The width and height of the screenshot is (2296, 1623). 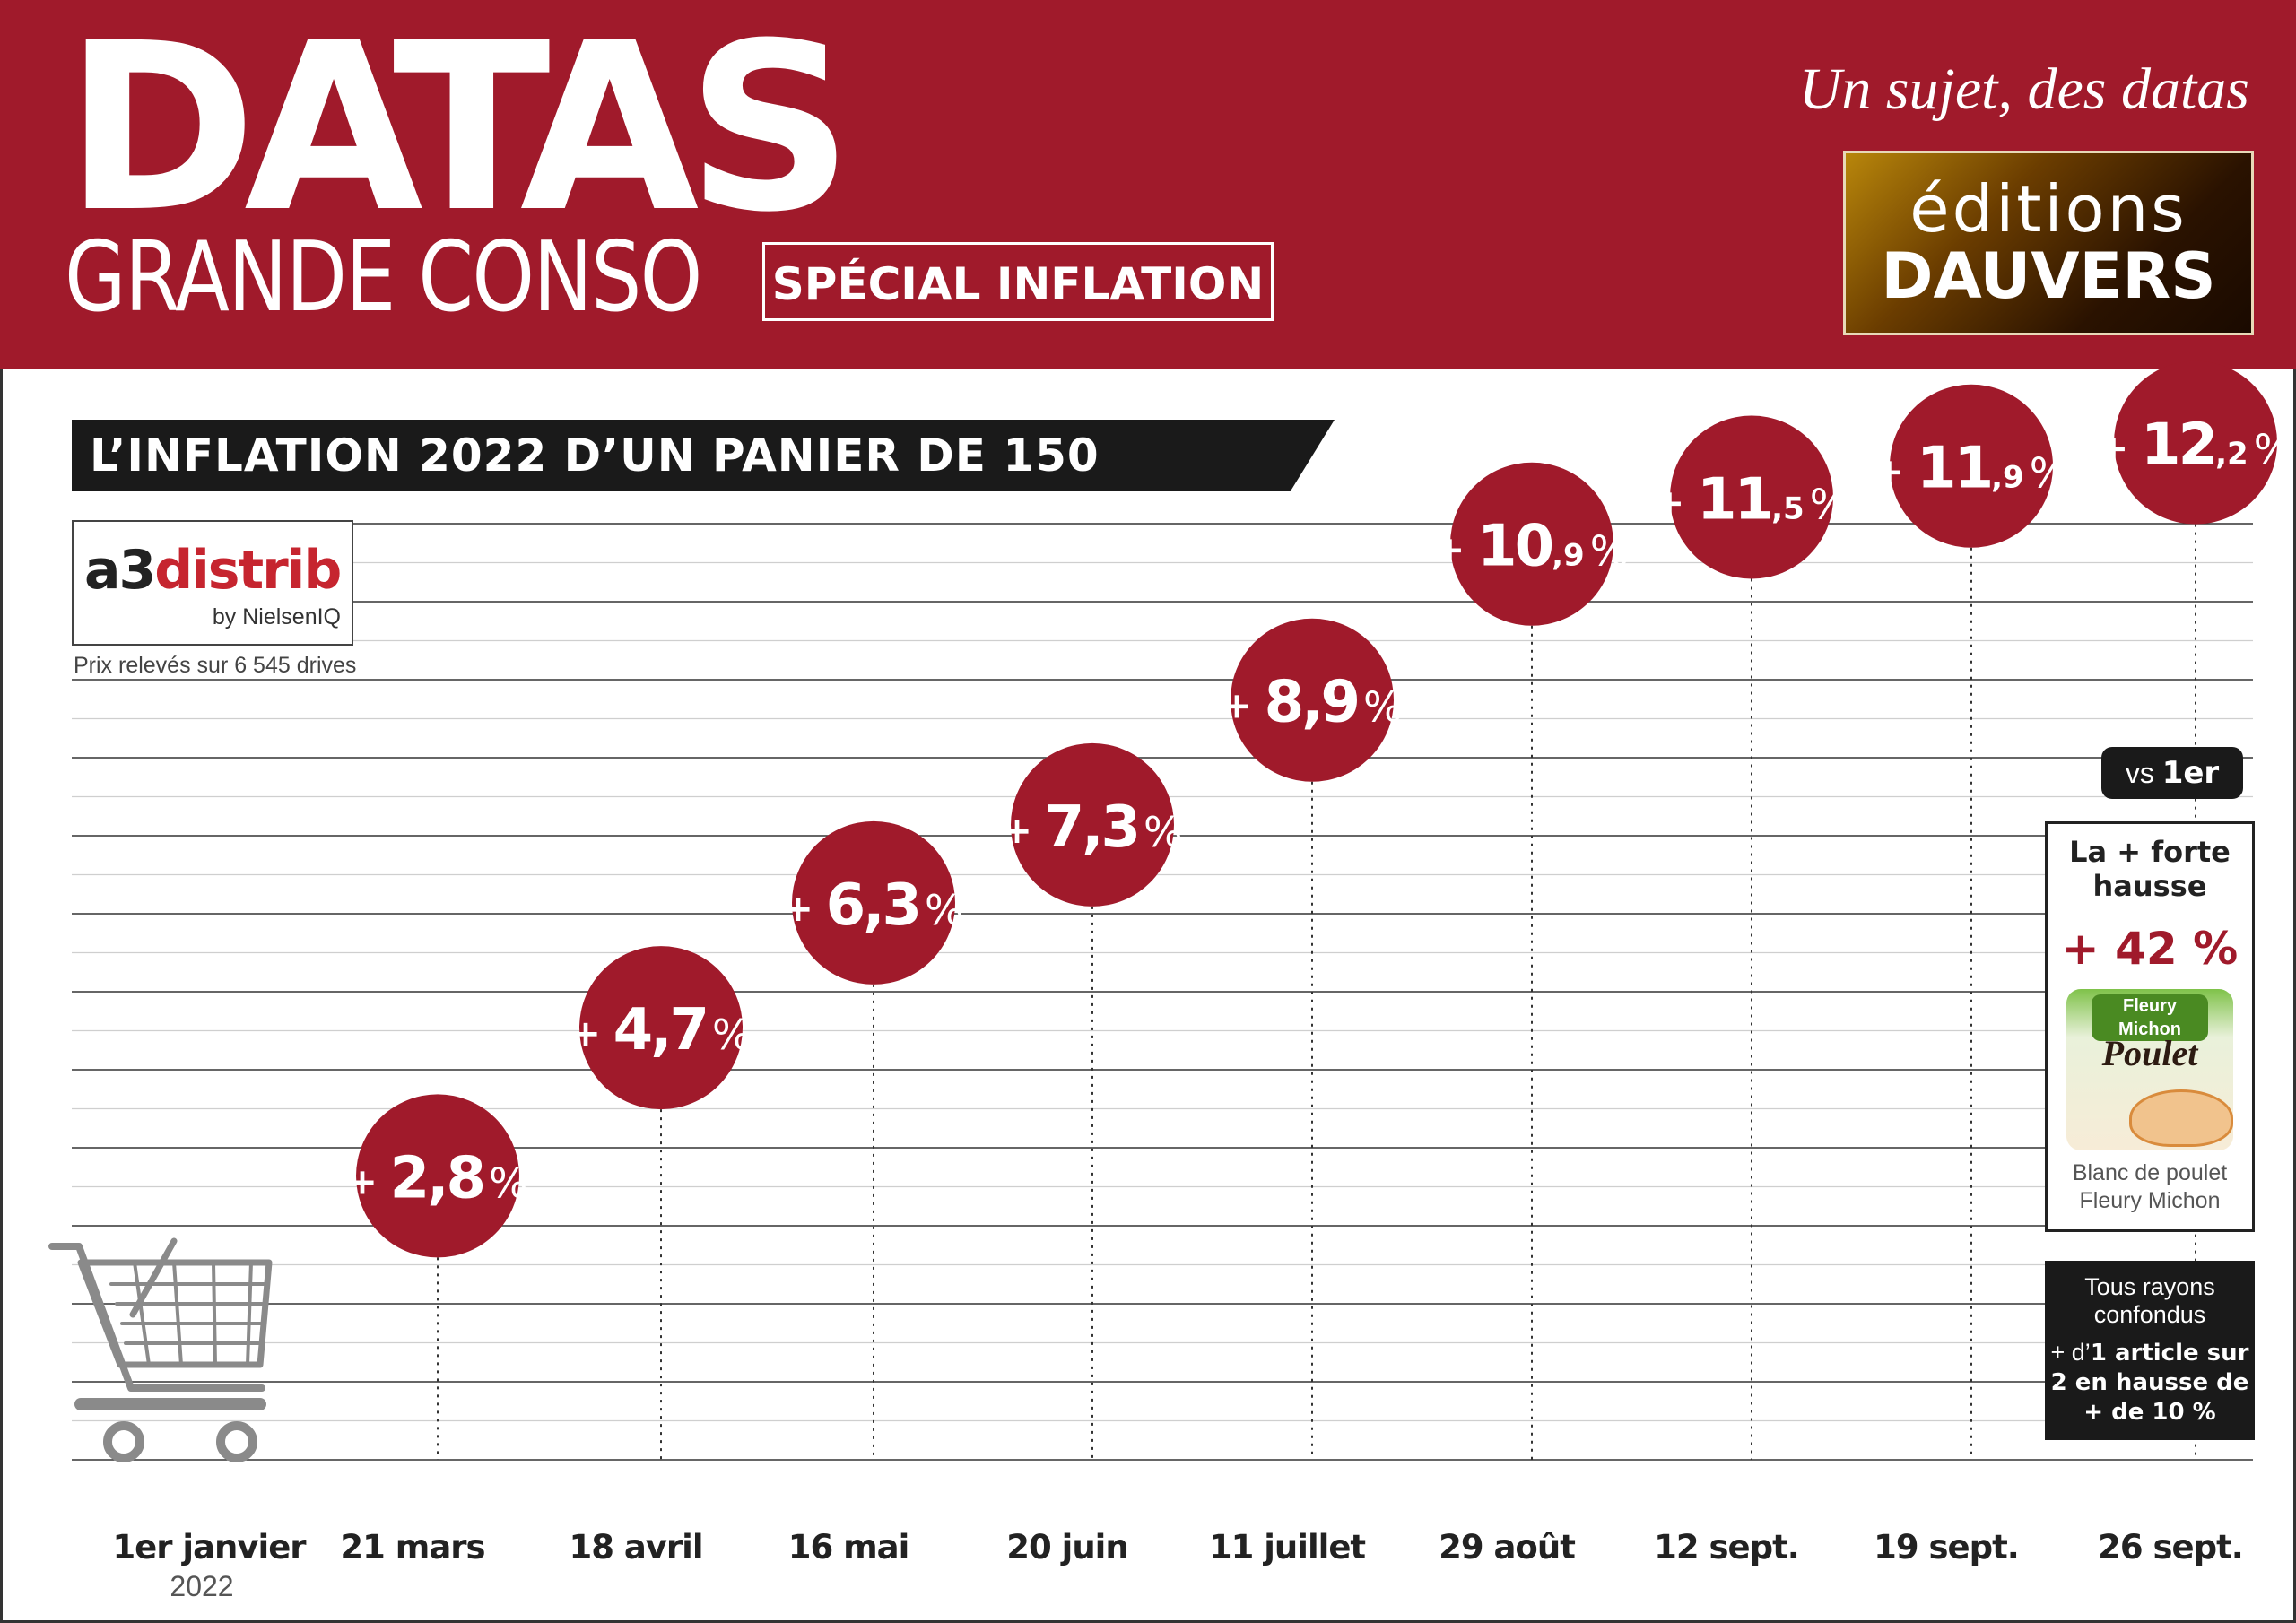 What do you see at coordinates (201, 1586) in the screenshot?
I see `x-tick-sublabel: 2022` at bounding box center [201, 1586].